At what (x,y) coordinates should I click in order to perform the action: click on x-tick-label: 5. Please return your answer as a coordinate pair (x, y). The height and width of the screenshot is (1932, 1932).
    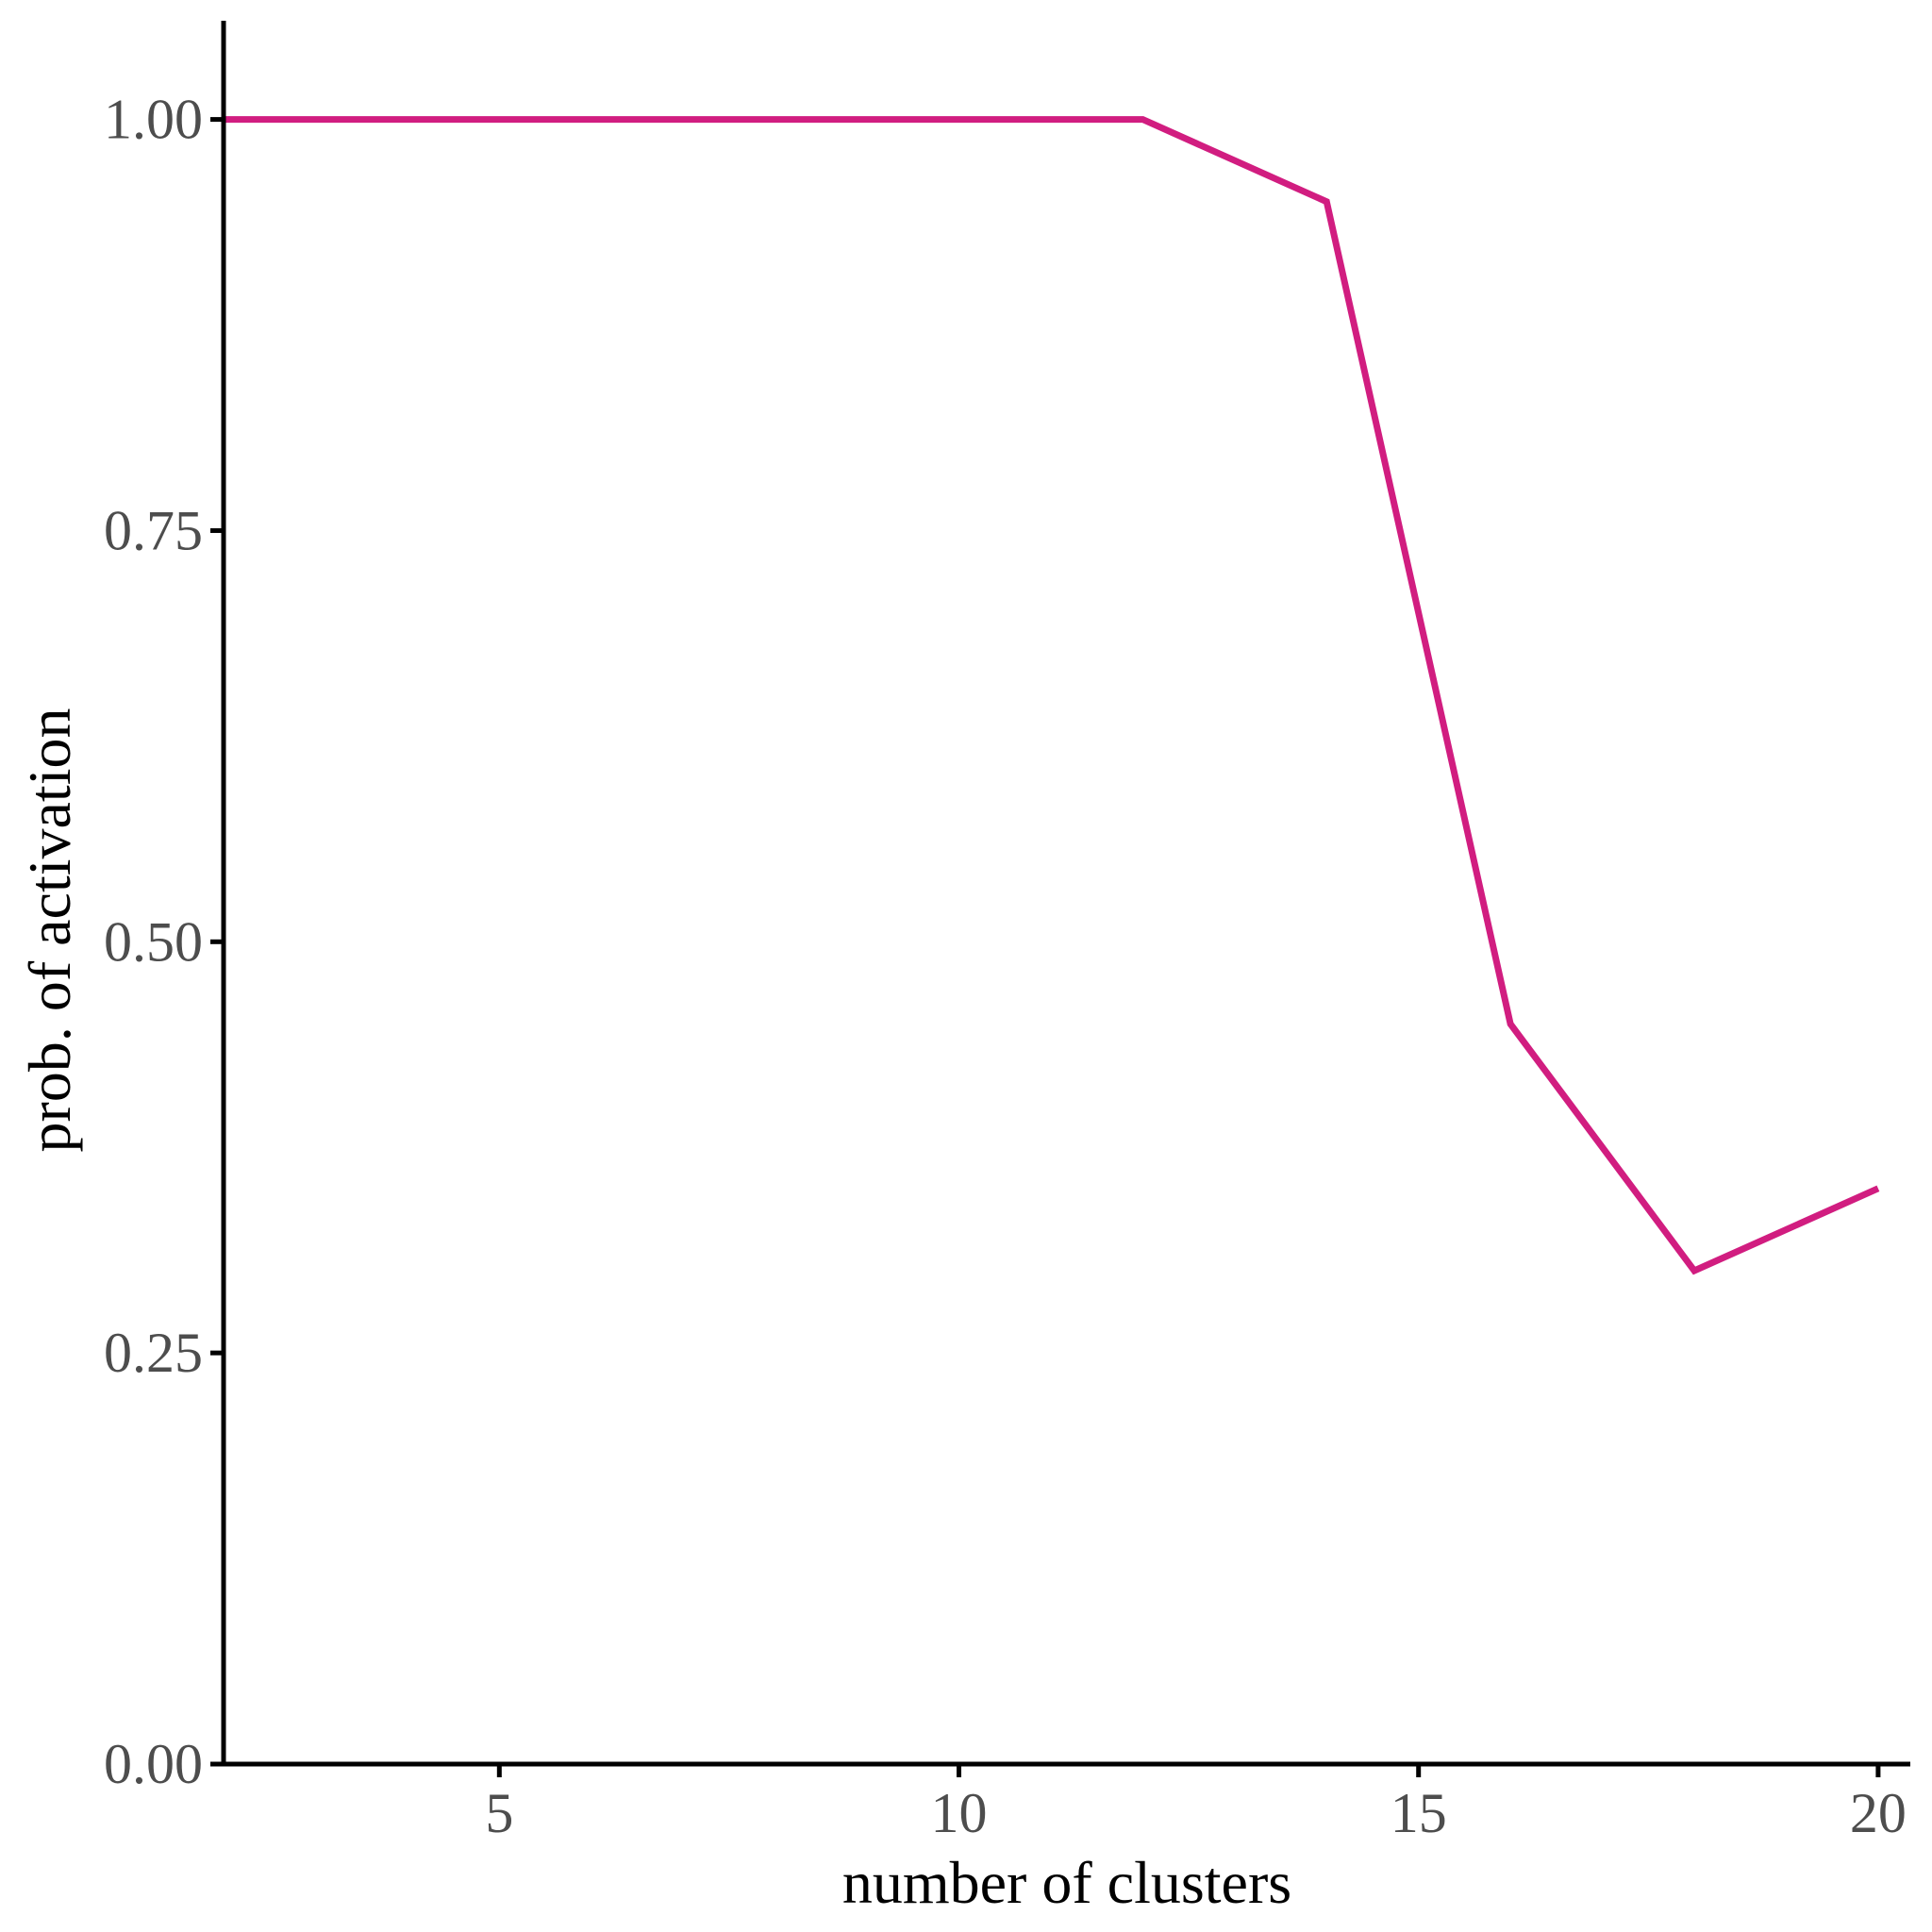
    Looking at the image, I should click on (499, 1813).